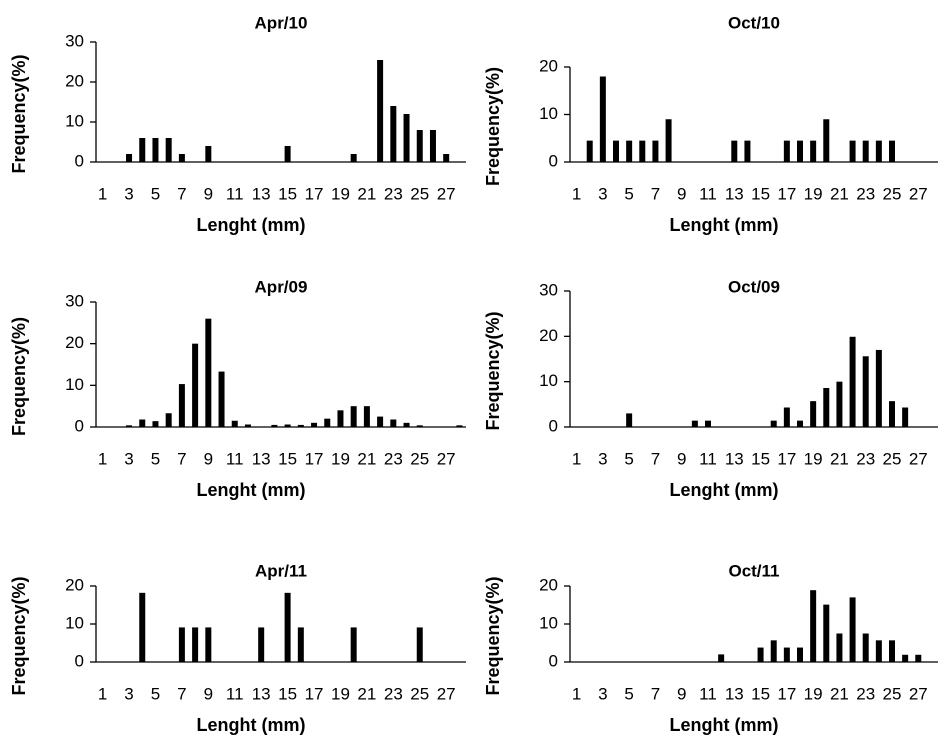  What do you see at coordinates (74, 622) in the screenshot?
I see `y-tick-label: 10` at bounding box center [74, 622].